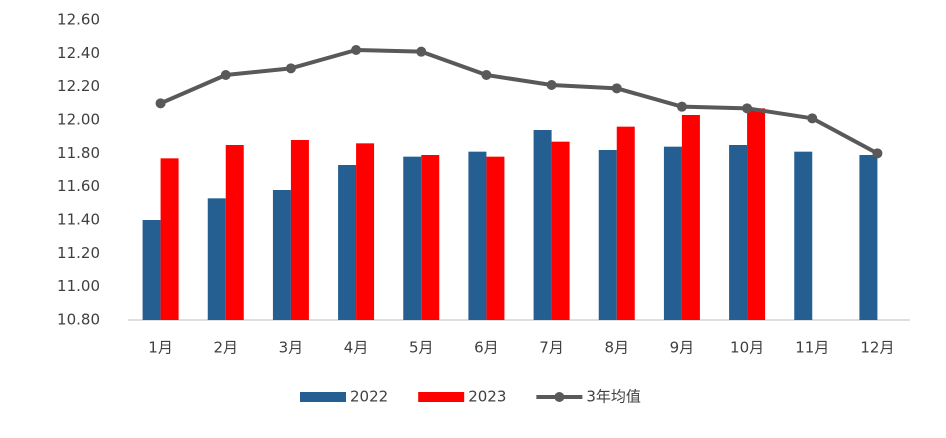 Image resolution: width=946 pixels, height=438 pixels. Describe the element at coordinates (78, 286) in the screenshot. I see `y-tick-label: 11.00` at that location.